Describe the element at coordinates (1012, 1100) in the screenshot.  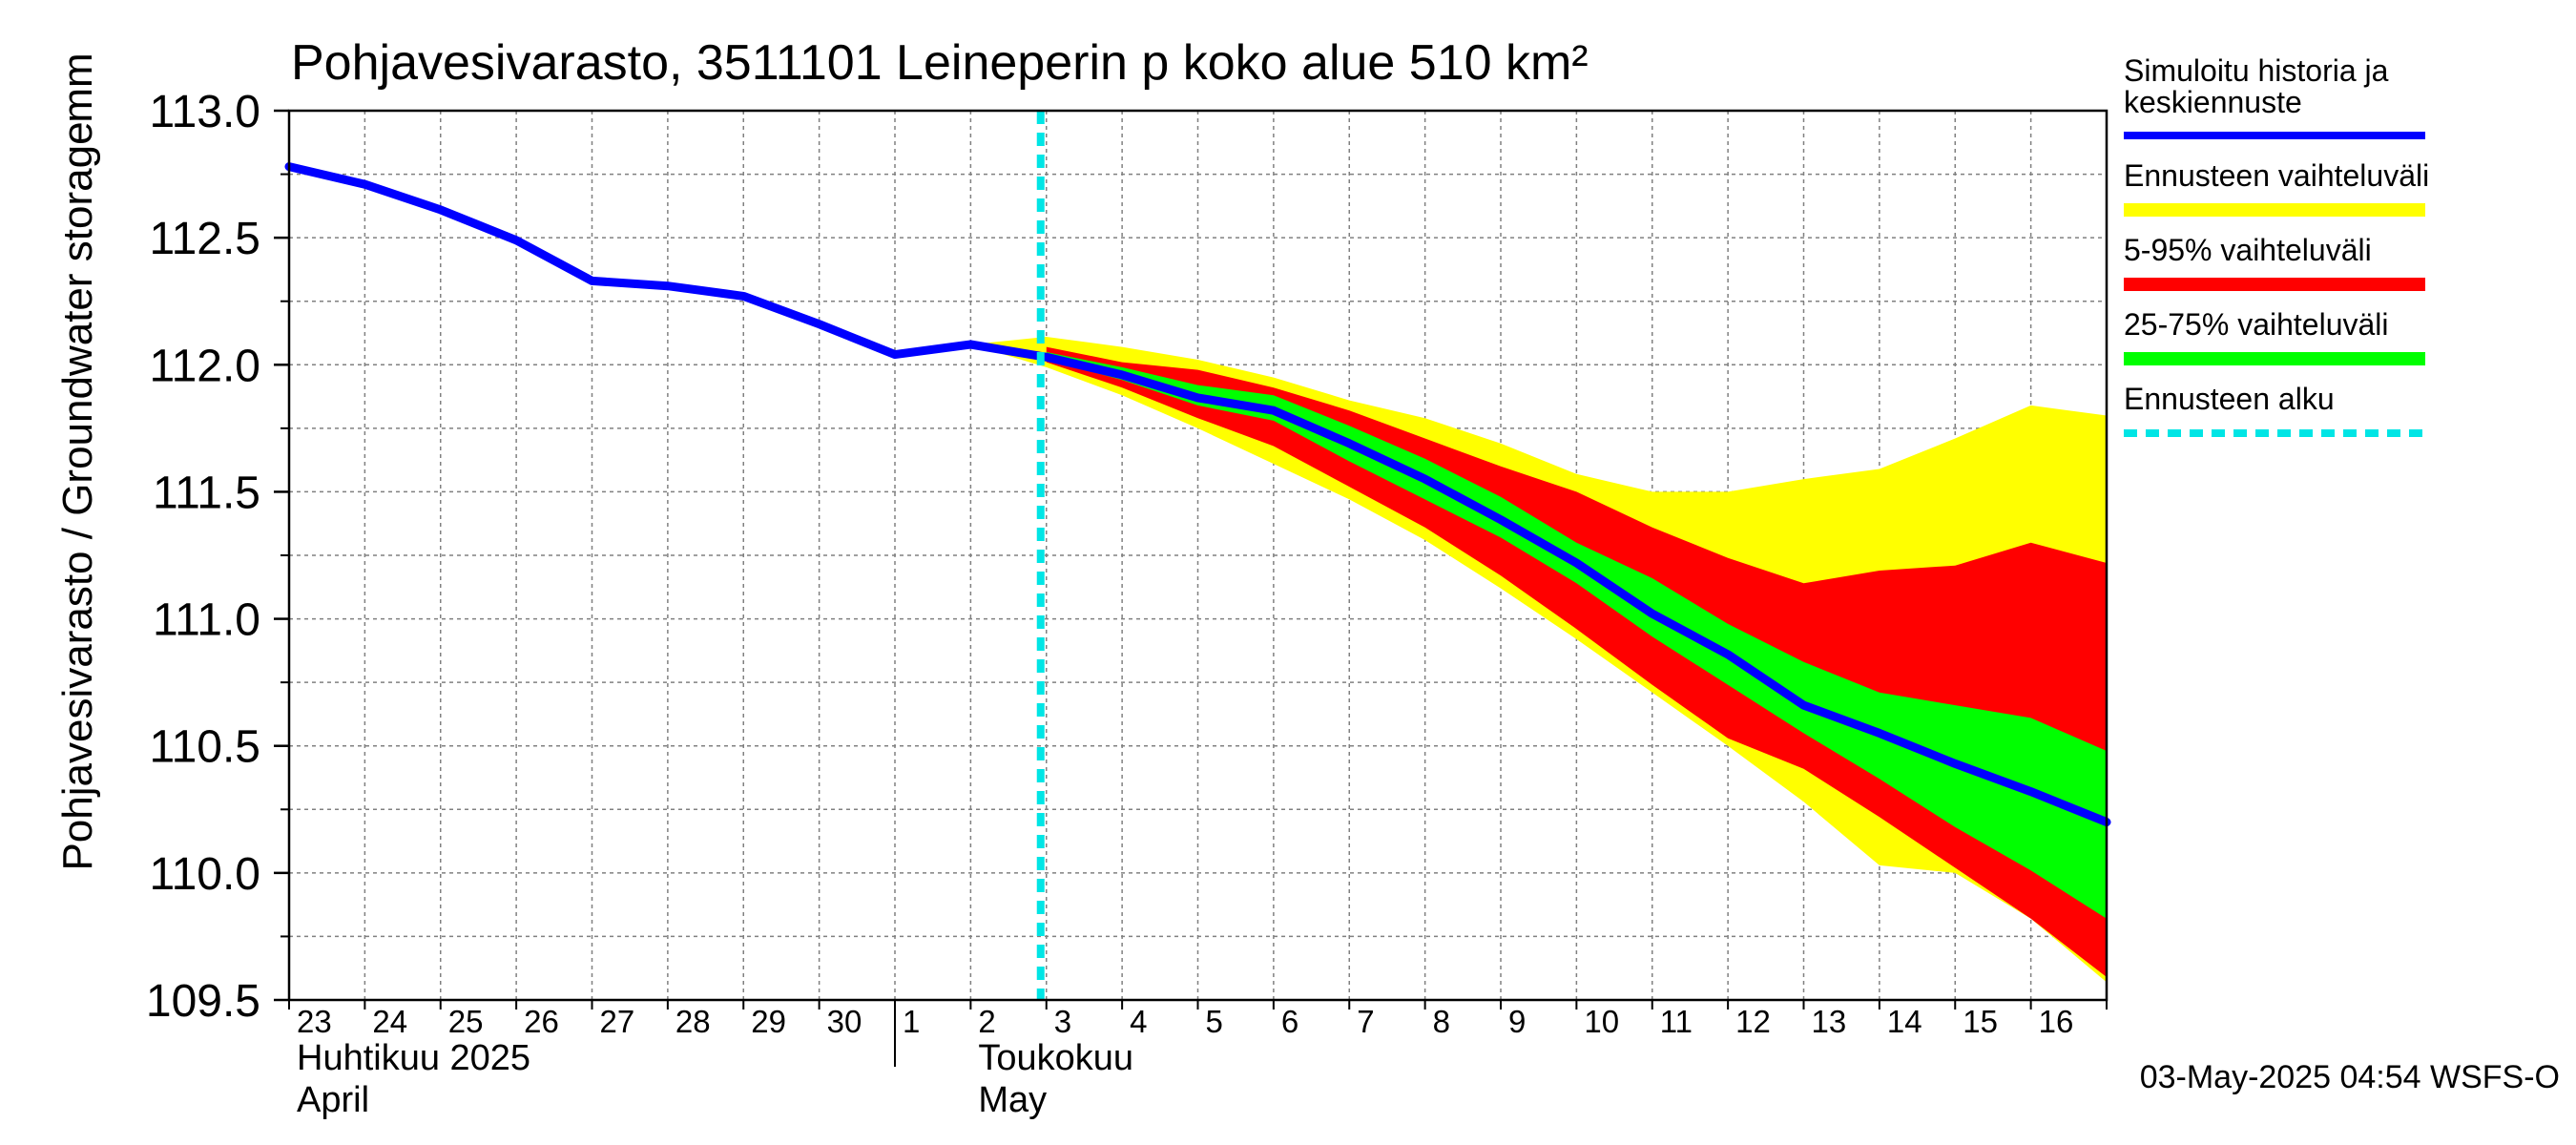
I see `month-label-en: May` at that location.